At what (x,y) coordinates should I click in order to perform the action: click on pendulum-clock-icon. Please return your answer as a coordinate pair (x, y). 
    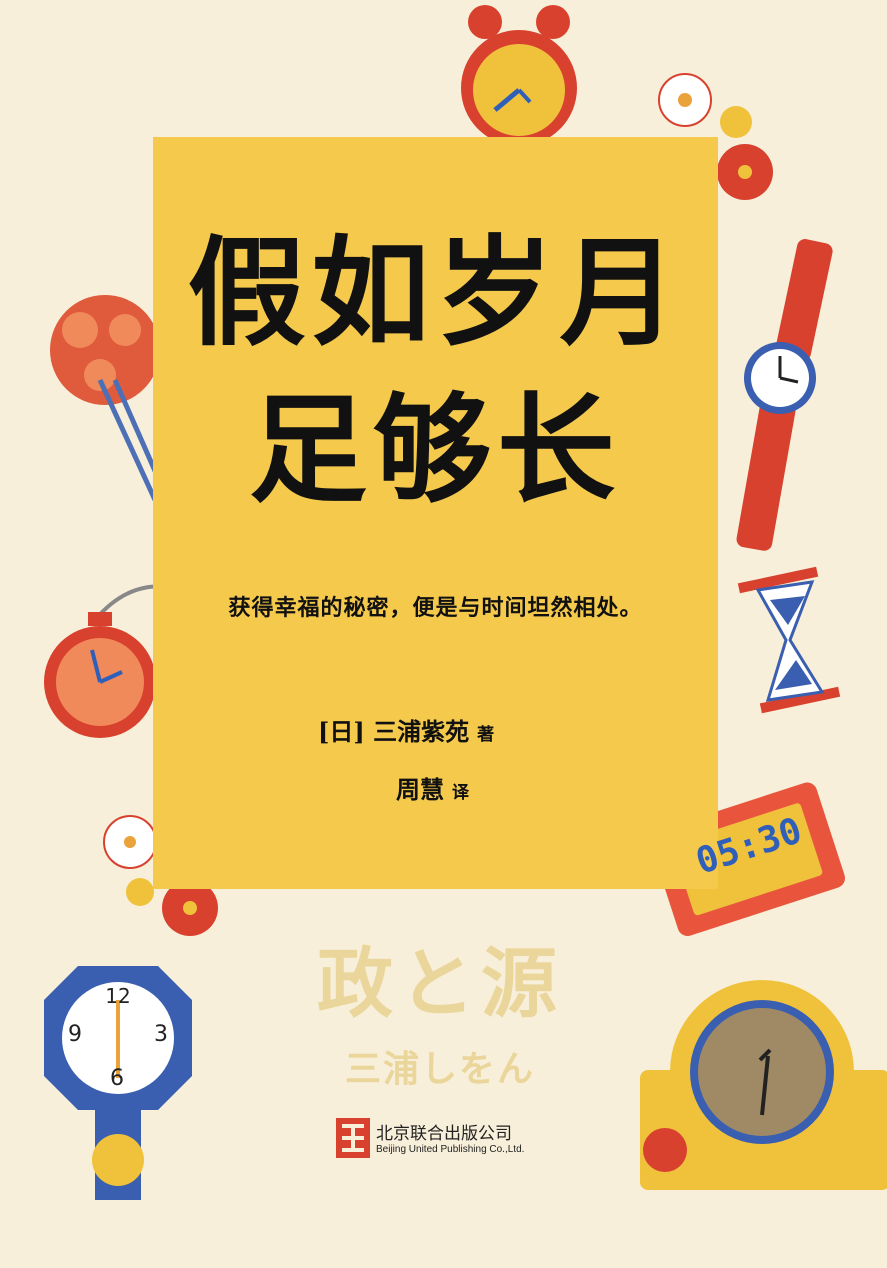
    Looking at the image, I should click on (118, 1083).